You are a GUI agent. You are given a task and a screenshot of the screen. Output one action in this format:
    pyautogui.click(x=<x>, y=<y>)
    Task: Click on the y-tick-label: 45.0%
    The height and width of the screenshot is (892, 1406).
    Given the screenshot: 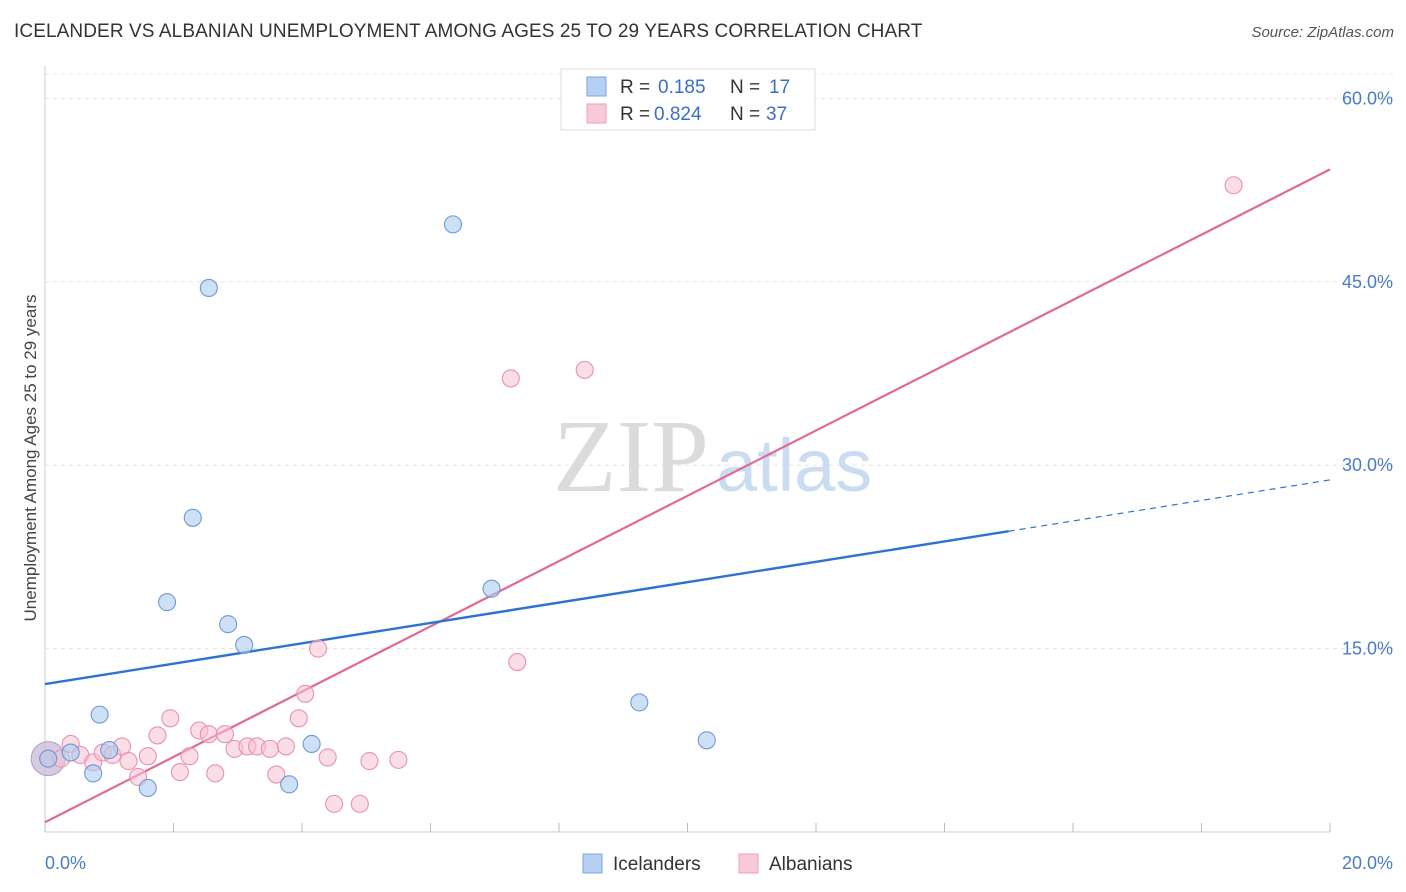 What is the action you would take?
    pyautogui.click(x=1367, y=282)
    